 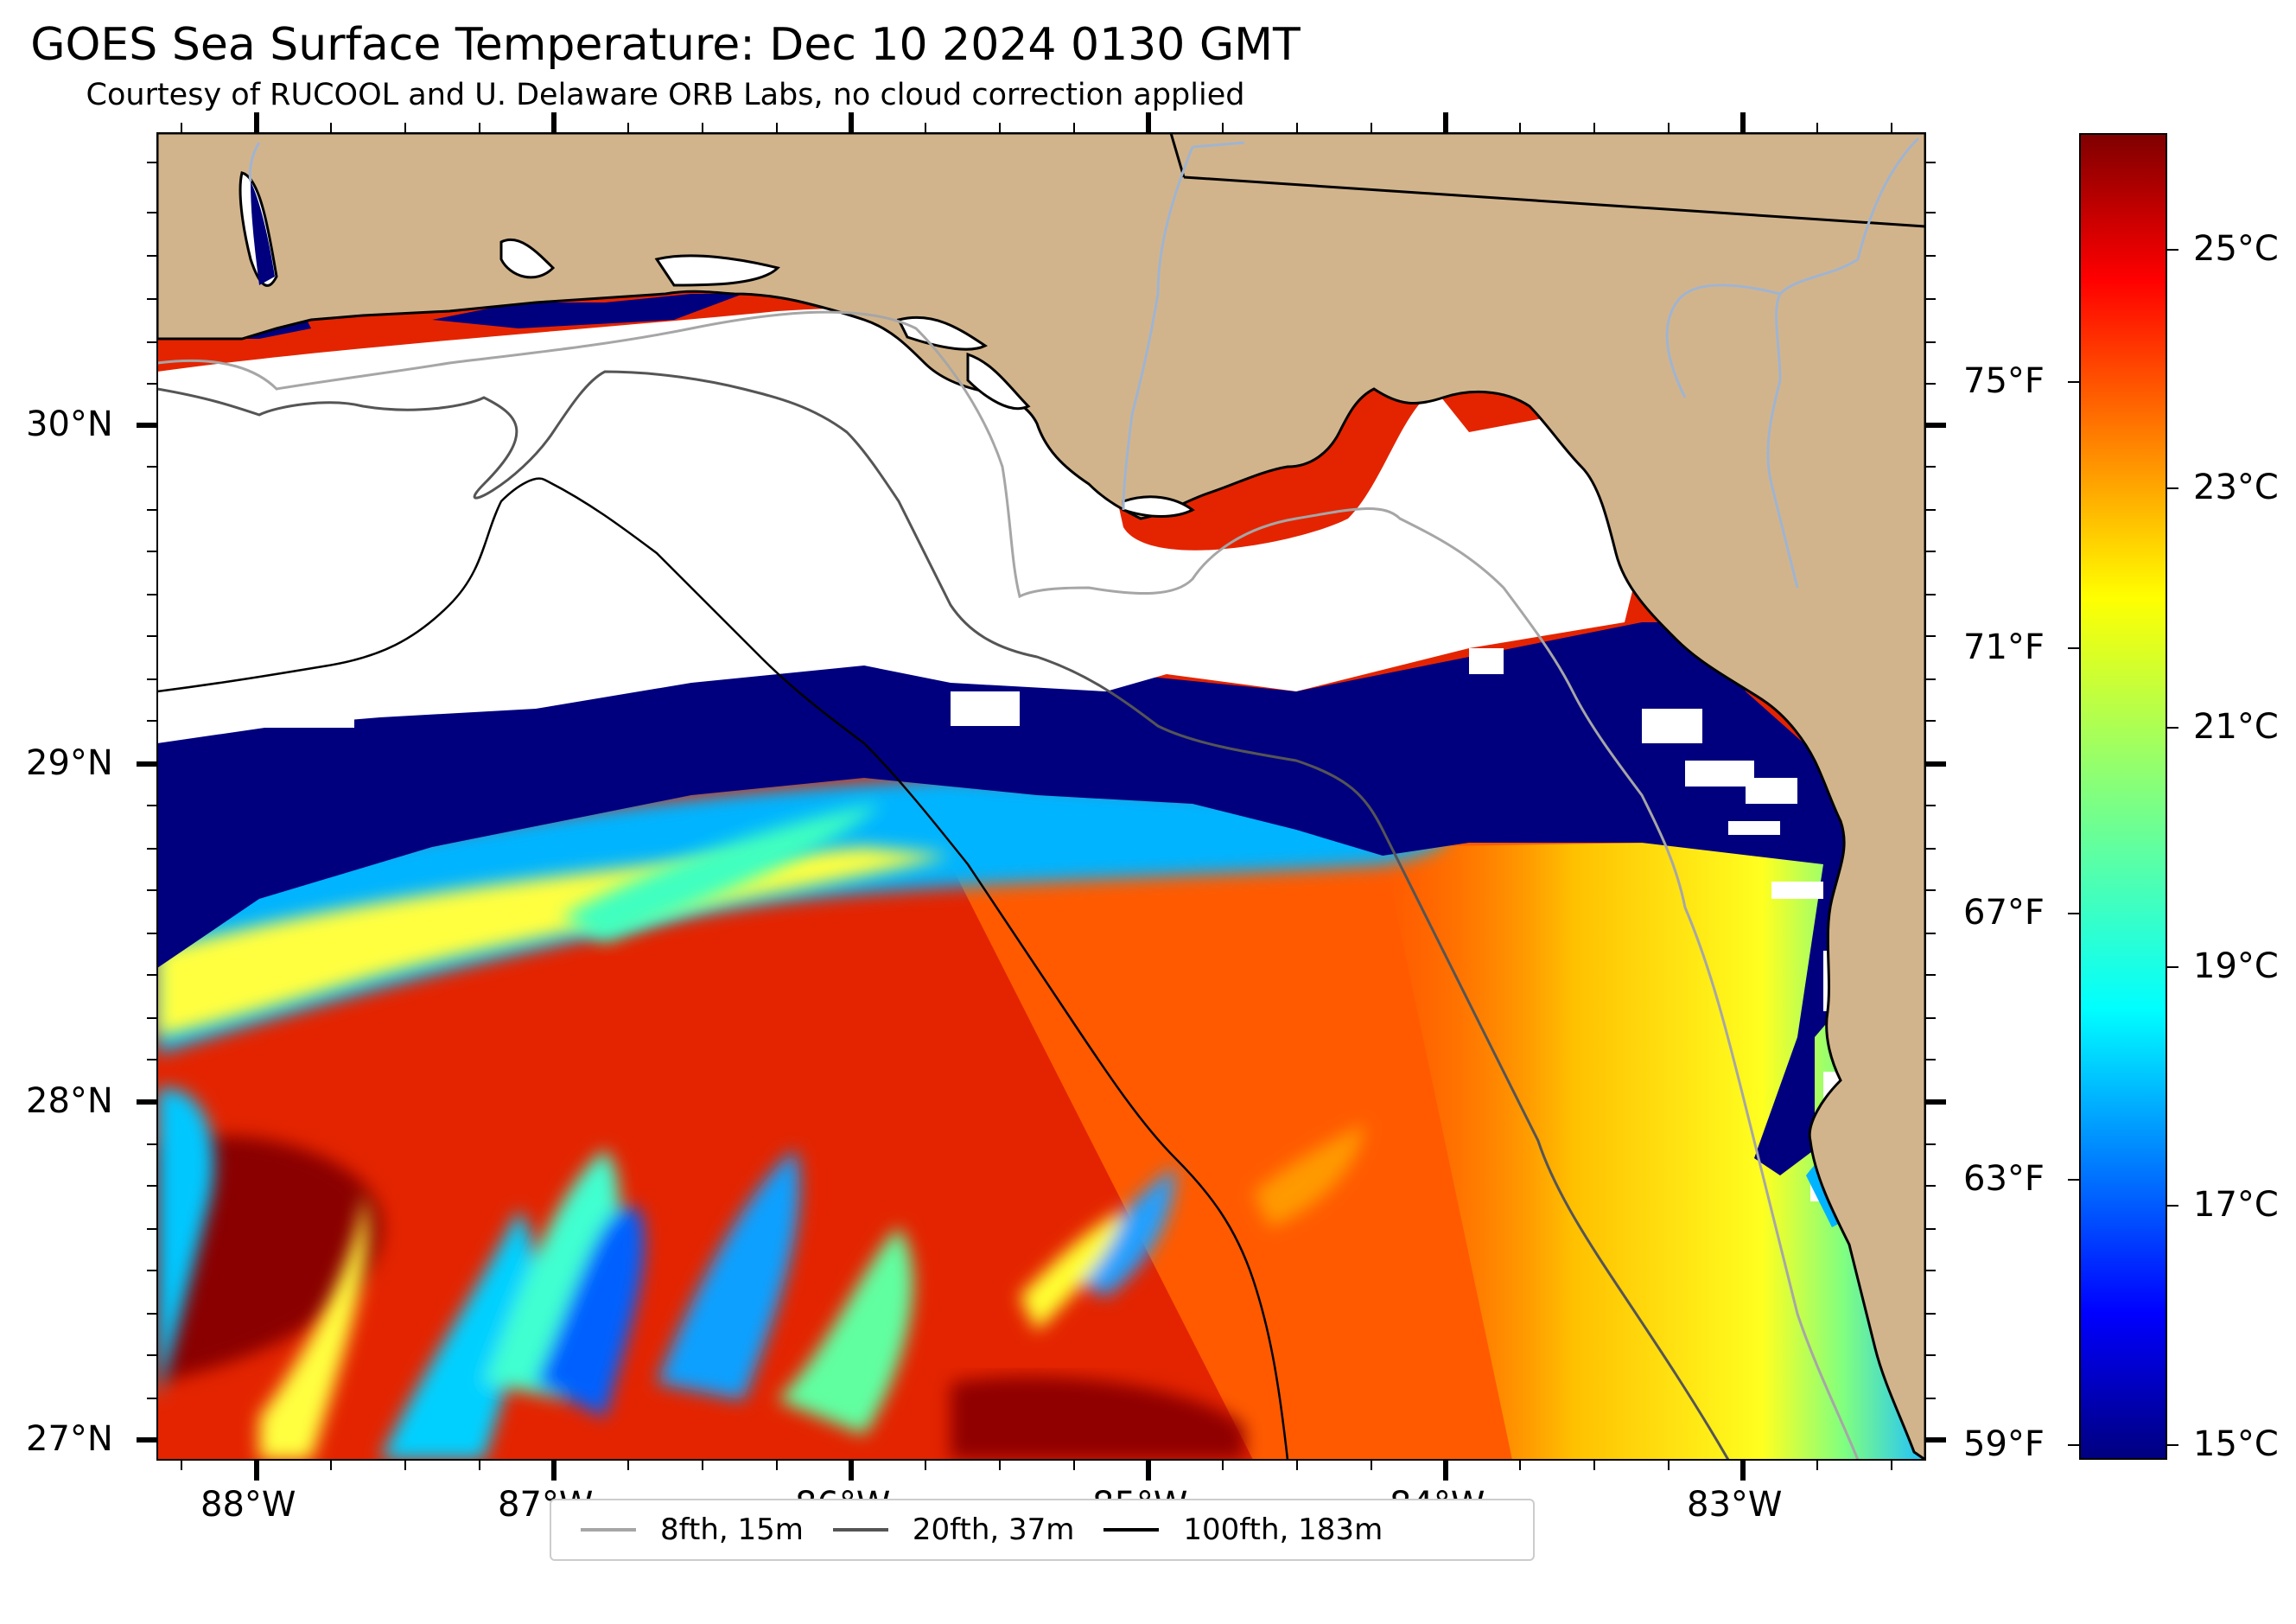 What do you see at coordinates (1283, 1530) in the screenshot?
I see `legend-label-100fth: 100fth, 183m` at bounding box center [1283, 1530].